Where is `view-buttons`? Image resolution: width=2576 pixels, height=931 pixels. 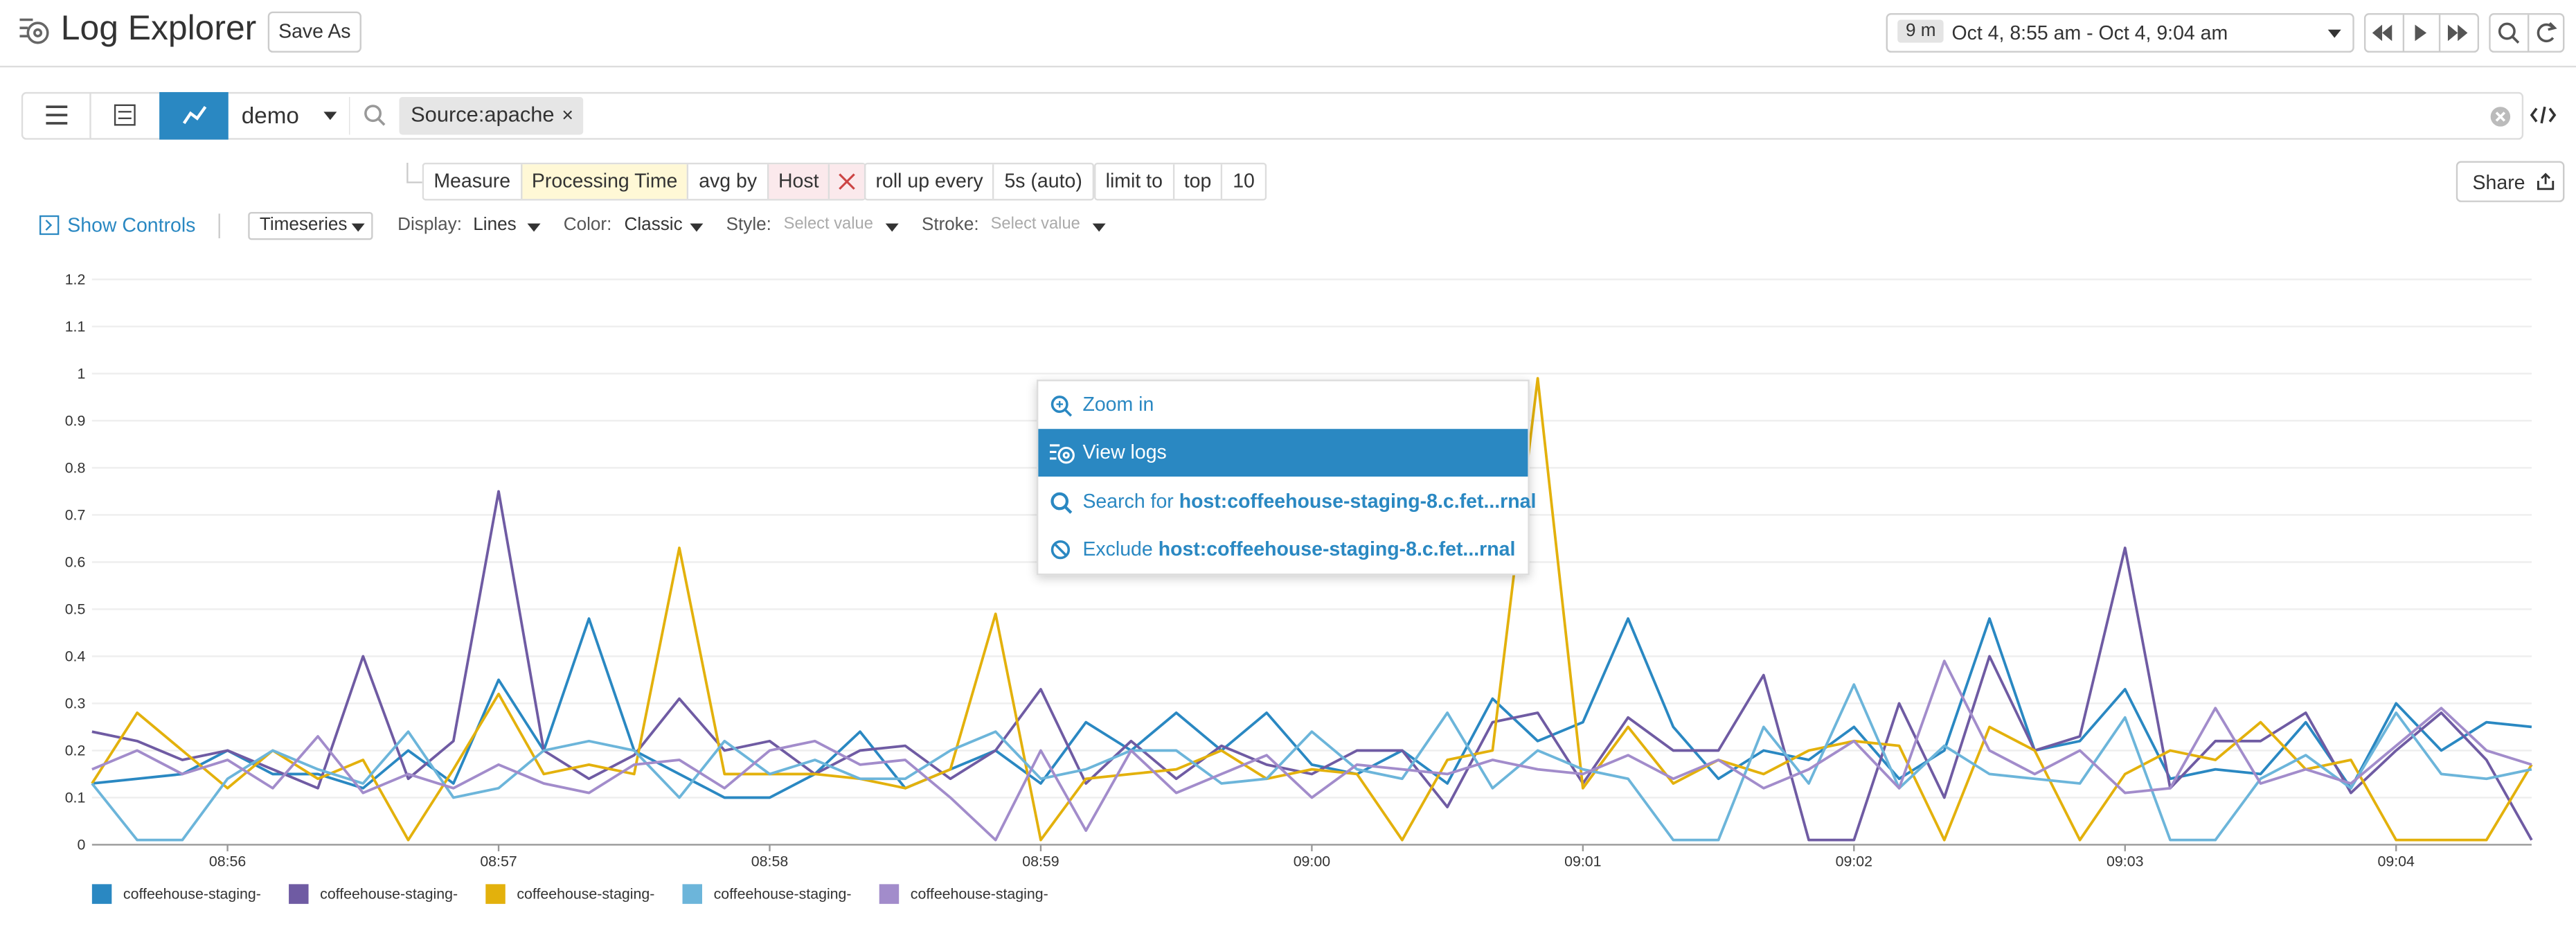 view-buttons is located at coordinates (185, 115).